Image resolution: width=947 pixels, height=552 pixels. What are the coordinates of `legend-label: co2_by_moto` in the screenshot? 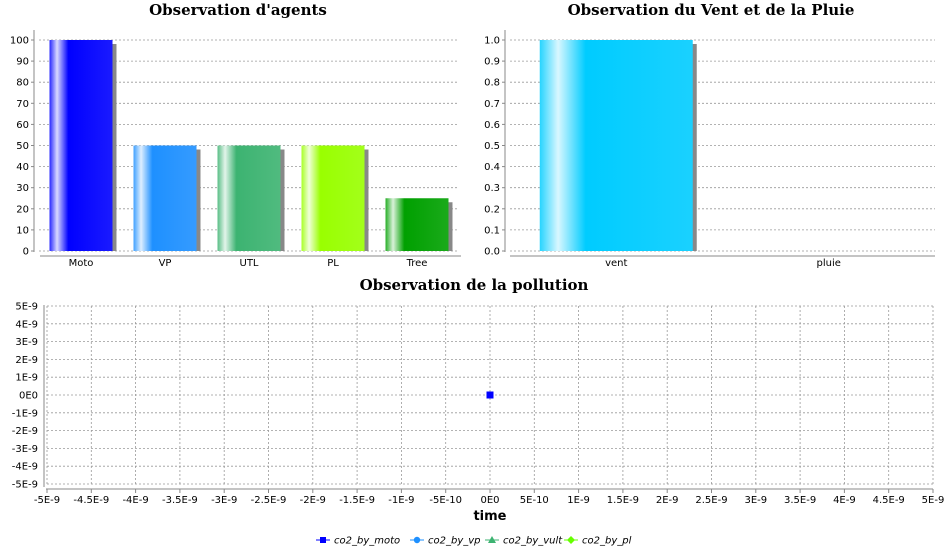 It's located at (367, 541).